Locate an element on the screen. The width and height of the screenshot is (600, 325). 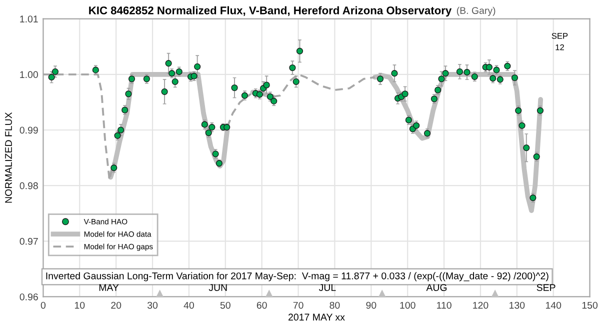
chart-title: KIC 8462852 Normalized Flux, V-Band, Hereford Arizona Observatory is located at coordinates (270, 11).